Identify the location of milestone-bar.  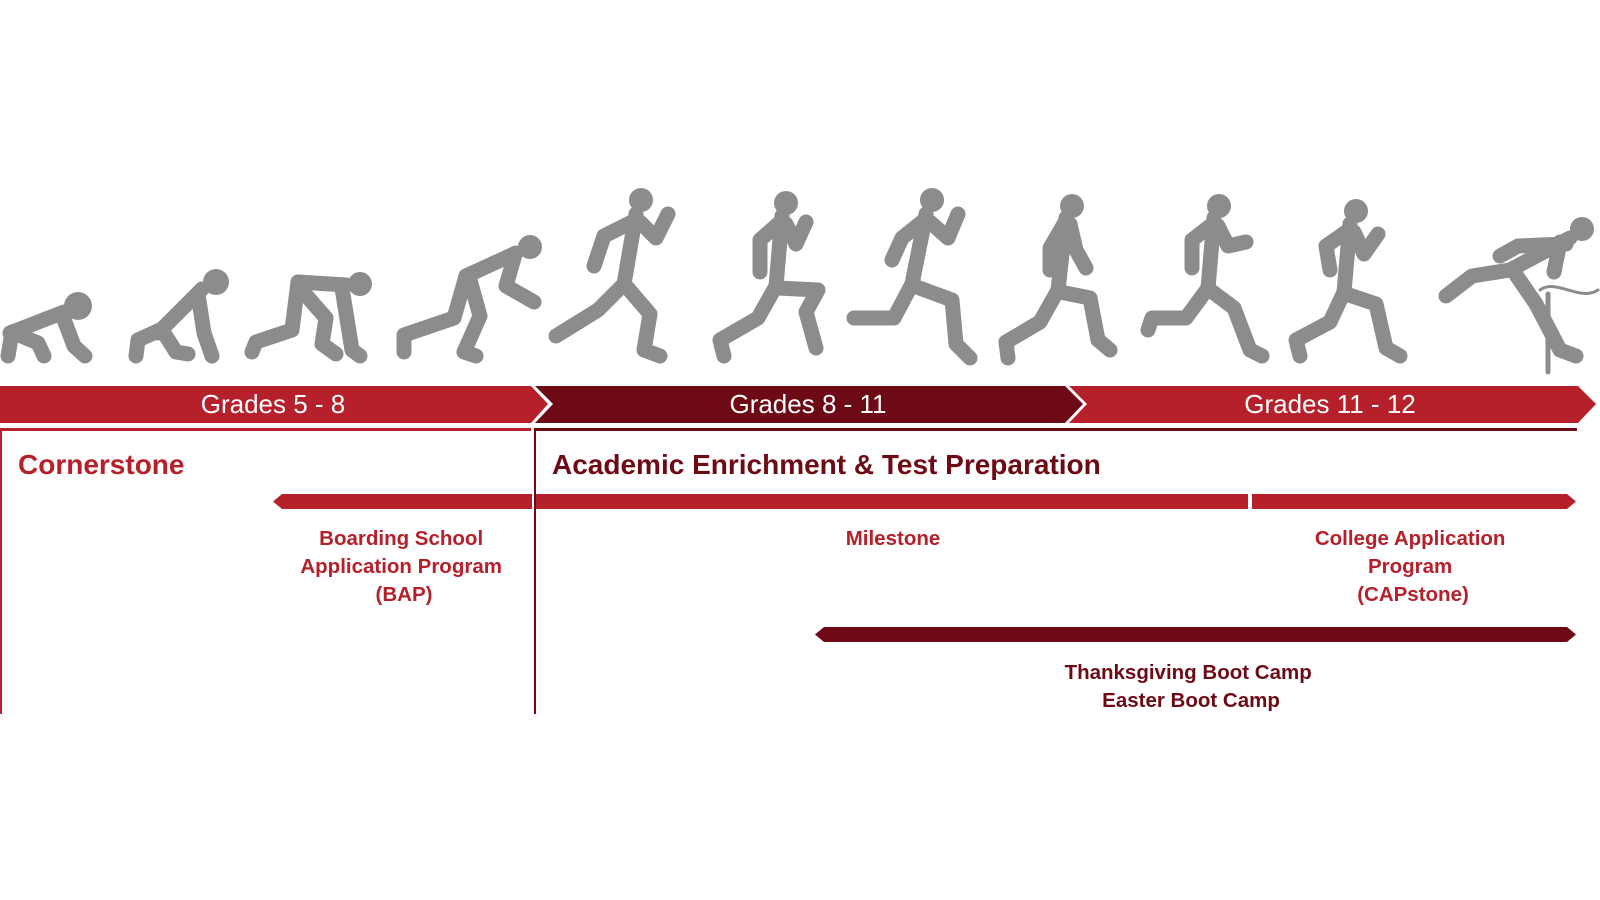
(892, 501).